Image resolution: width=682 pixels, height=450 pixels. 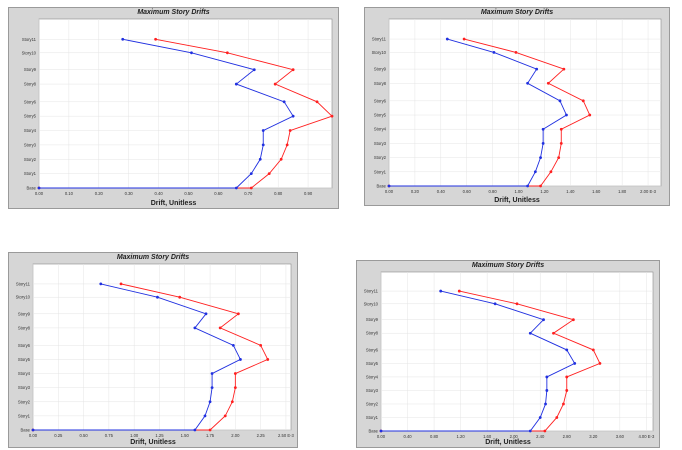 What do you see at coordinates (109, 435) in the screenshot?
I see `x-tick-label: 0.75` at bounding box center [109, 435].